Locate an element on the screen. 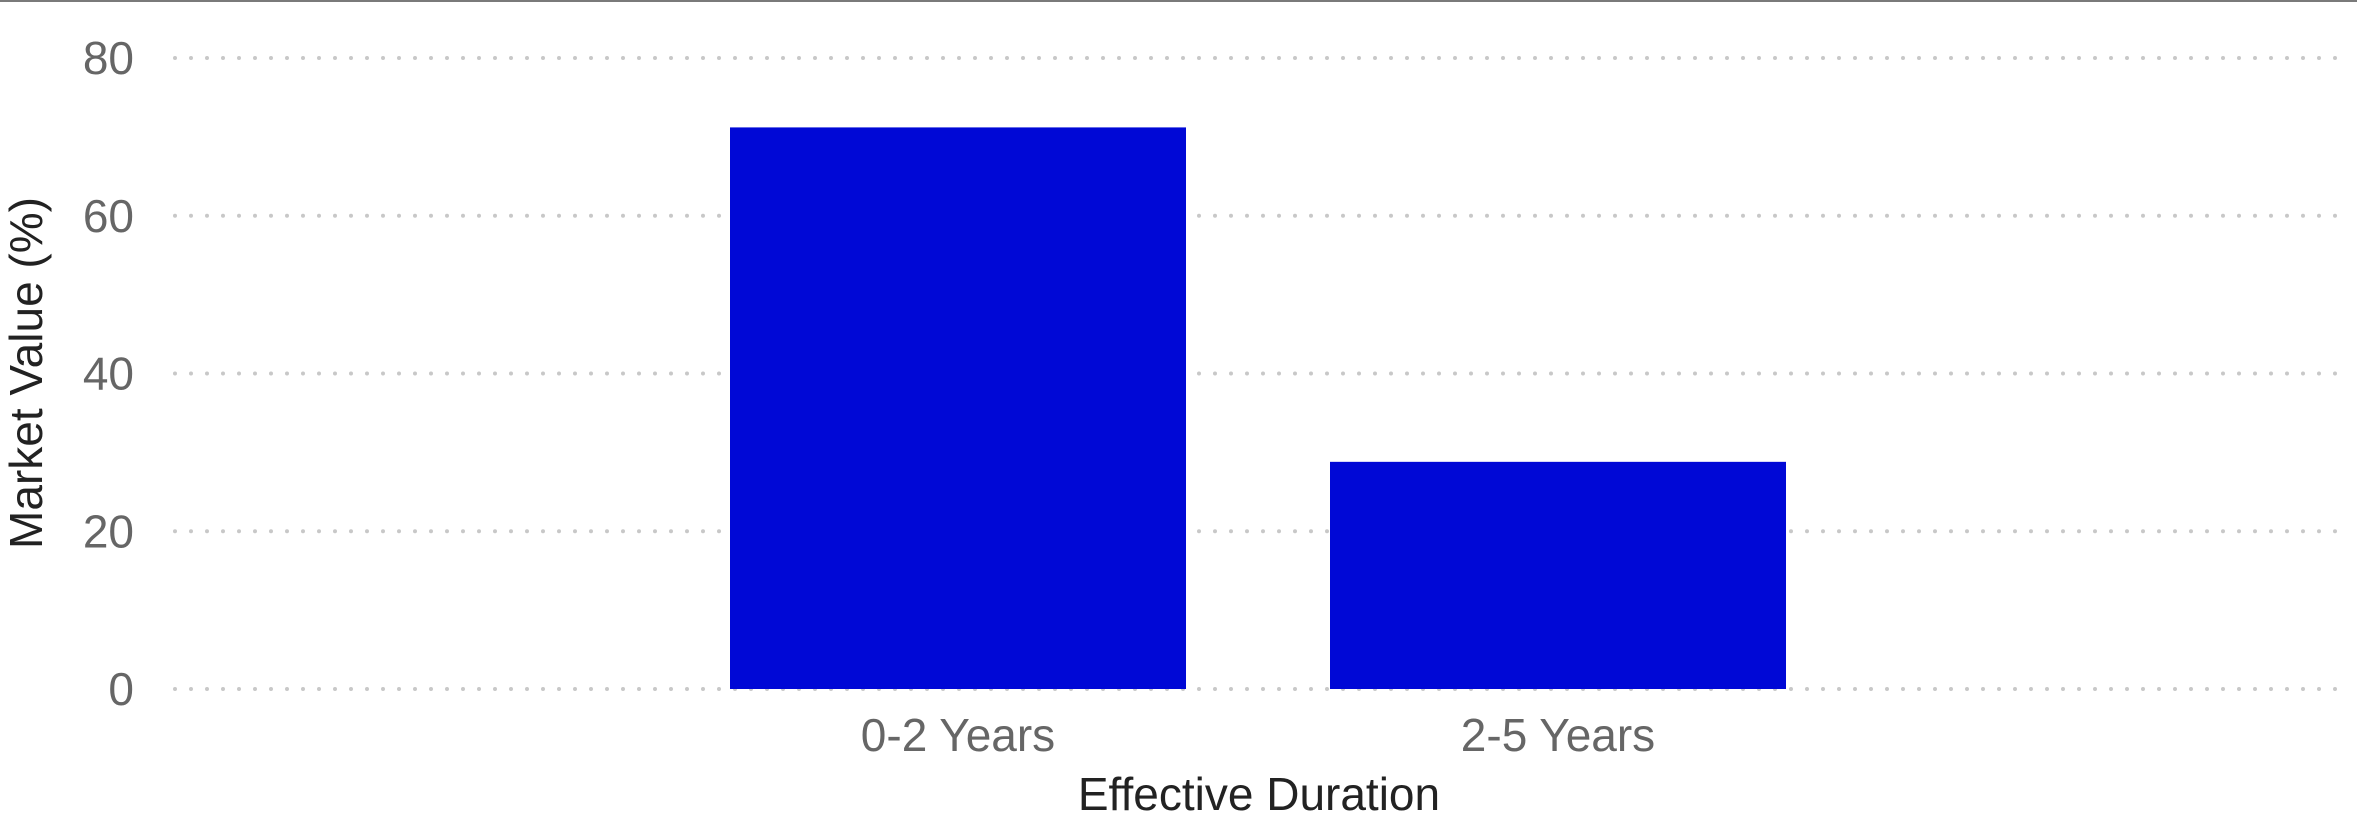 The image size is (2357, 819). y-tick-label: 40 is located at coordinates (108, 374).